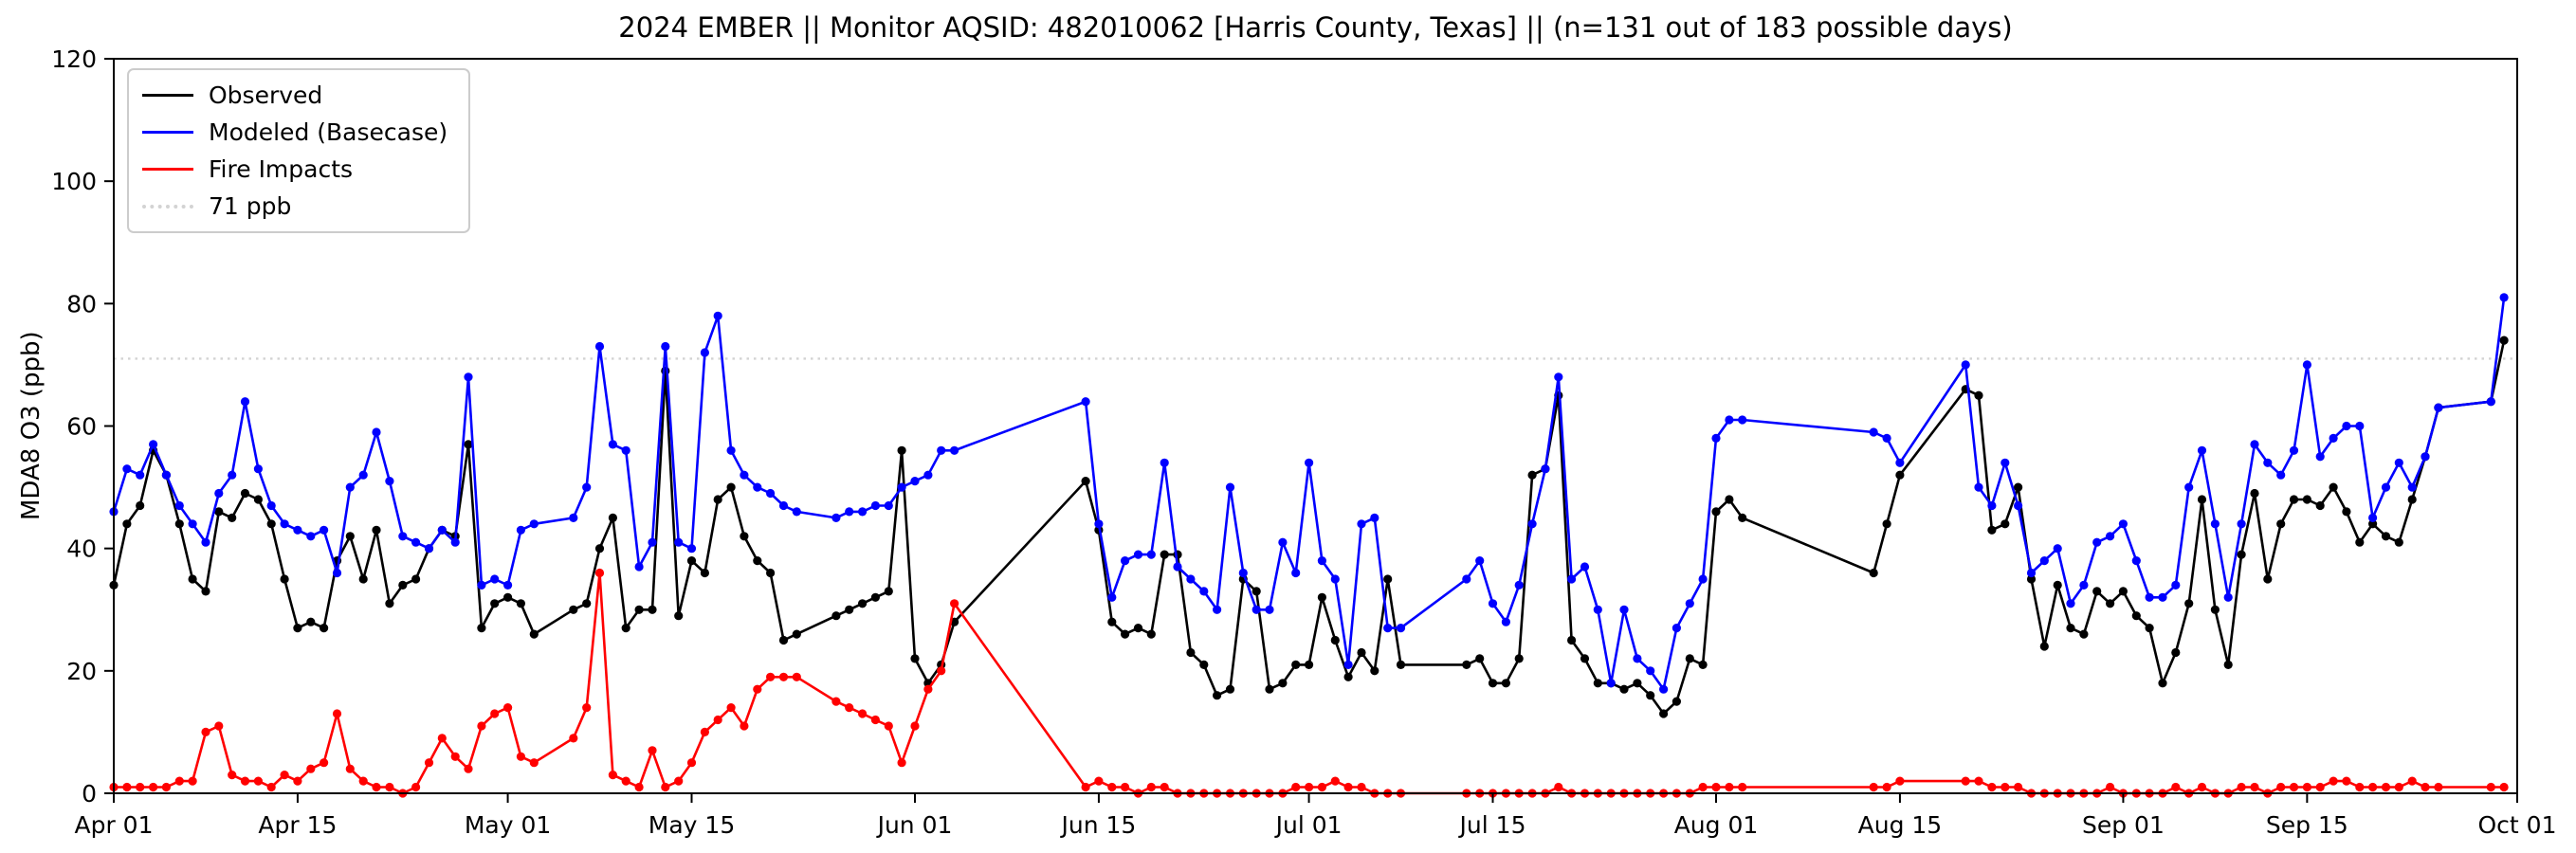 This screenshot has height=853, width=2576. Describe the element at coordinates (74, 59) in the screenshot. I see `y-tick-label: 120` at that location.